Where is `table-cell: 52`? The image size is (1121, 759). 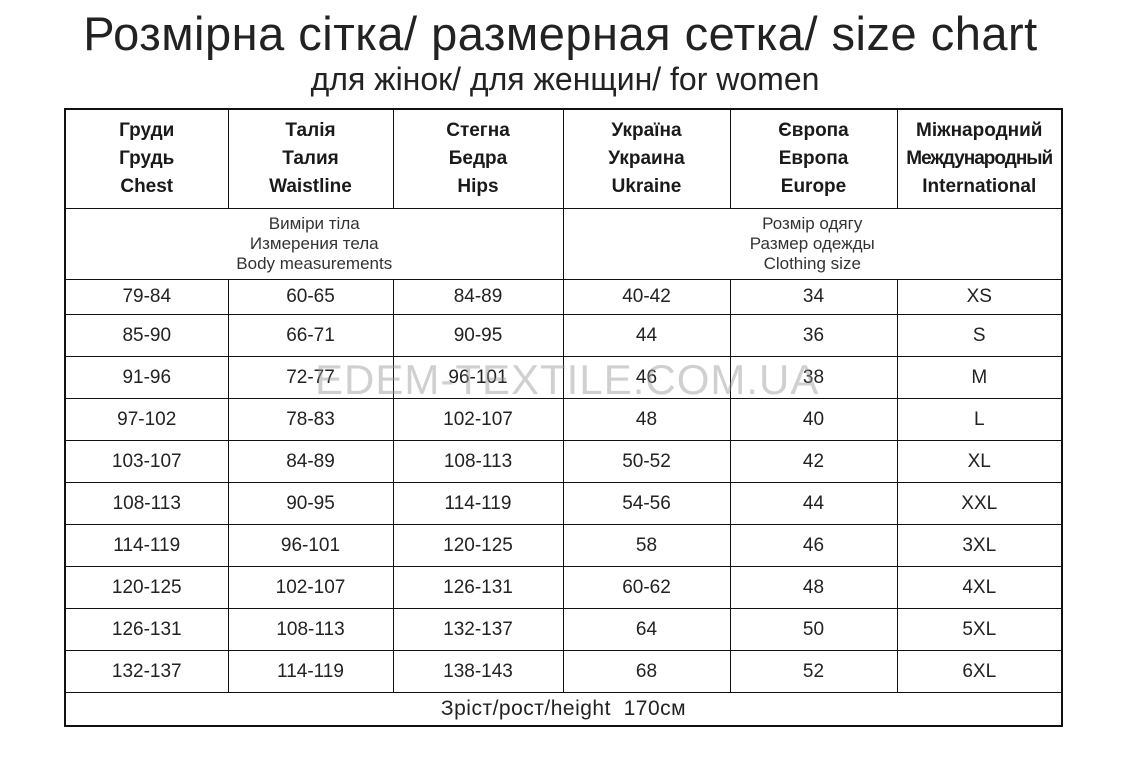 table-cell: 52 is located at coordinates (813, 671).